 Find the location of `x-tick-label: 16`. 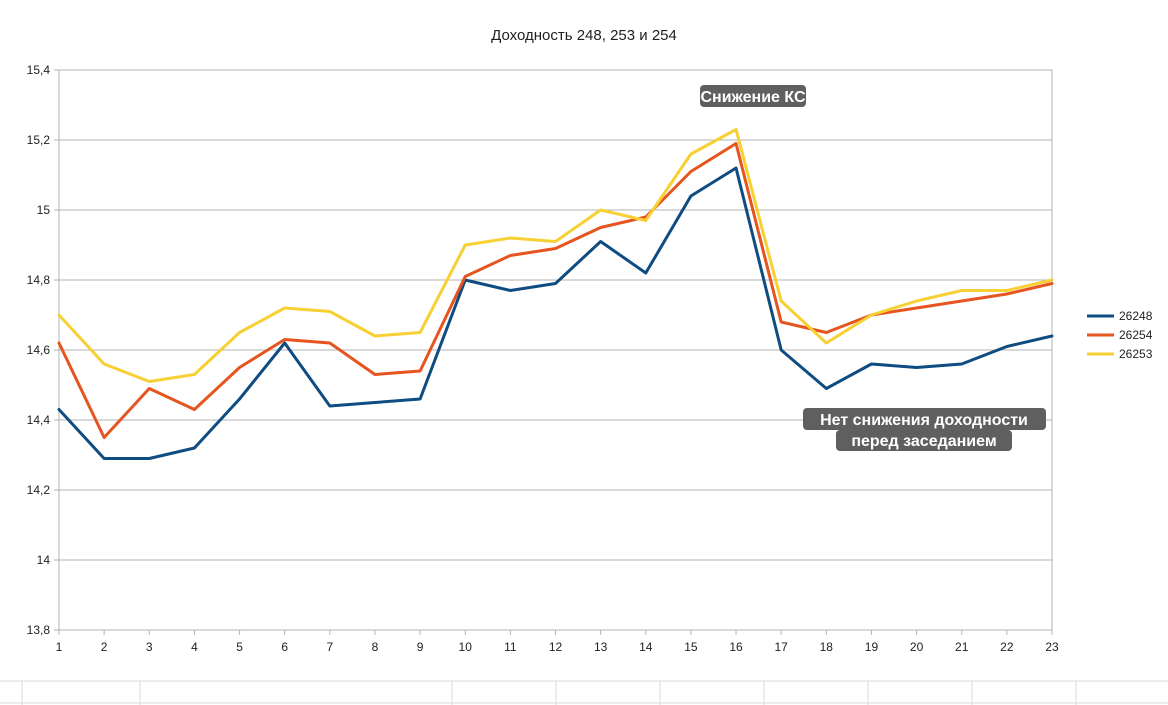

x-tick-label: 16 is located at coordinates (736, 647).